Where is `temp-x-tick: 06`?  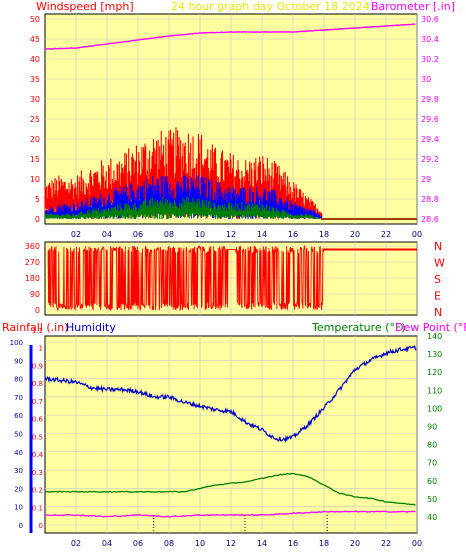 temp-x-tick: 06 is located at coordinates (138, 543).